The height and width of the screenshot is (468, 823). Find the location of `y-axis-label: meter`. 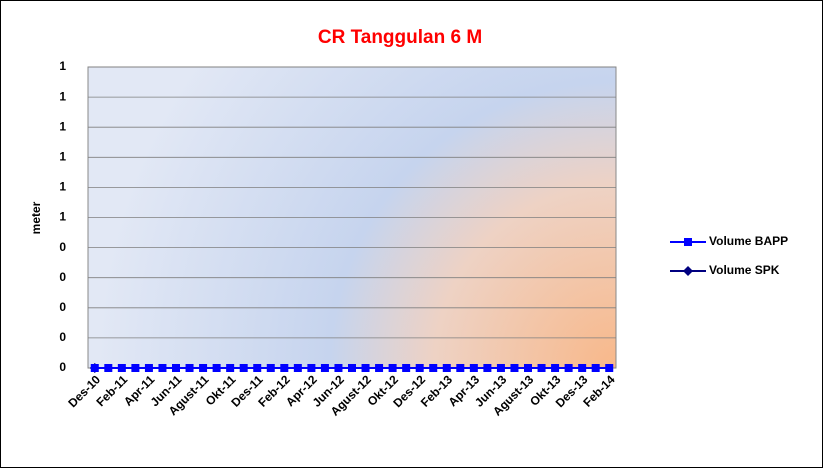

y-axis-label: meter is located at coordinates (36, 217).